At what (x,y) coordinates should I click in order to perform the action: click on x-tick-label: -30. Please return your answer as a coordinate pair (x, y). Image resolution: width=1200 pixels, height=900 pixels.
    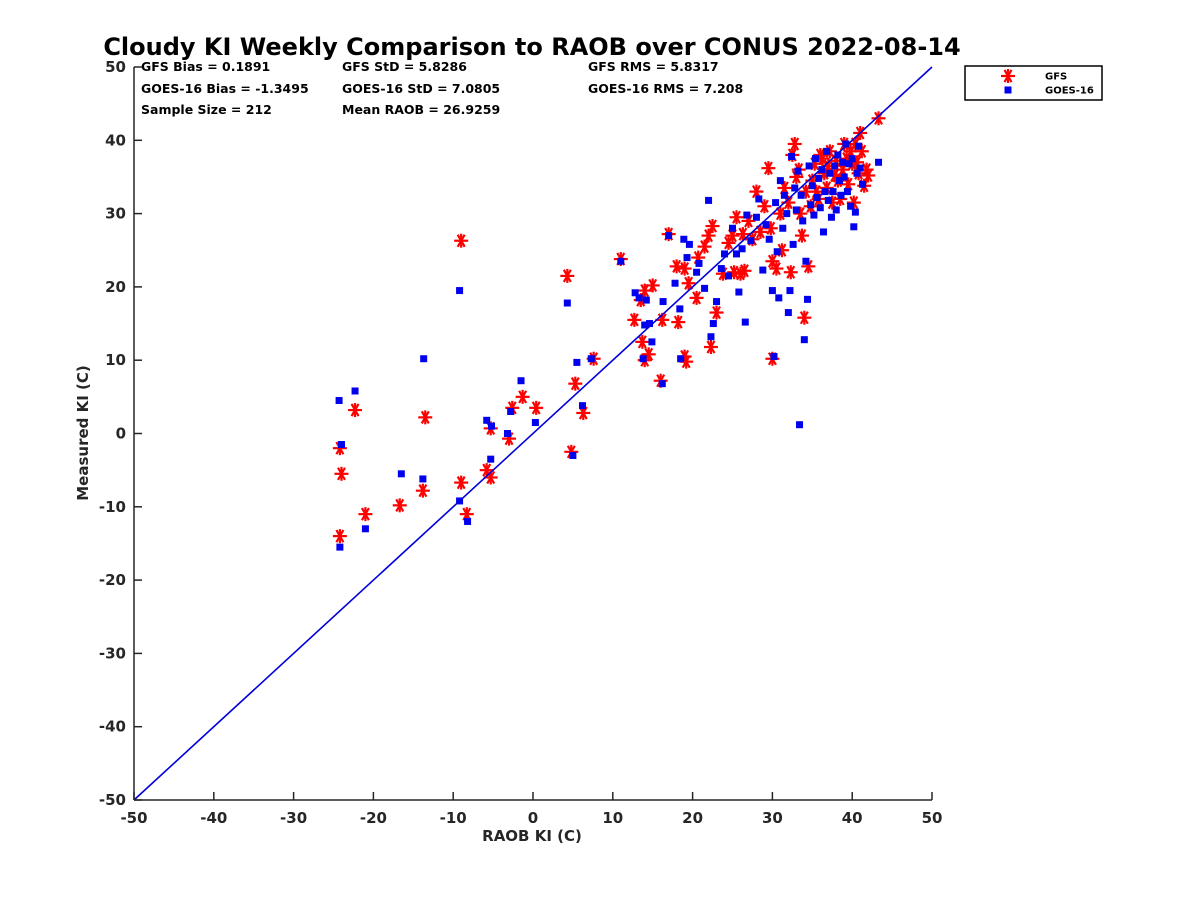
    Looking at the image, I should click on (293, 818).